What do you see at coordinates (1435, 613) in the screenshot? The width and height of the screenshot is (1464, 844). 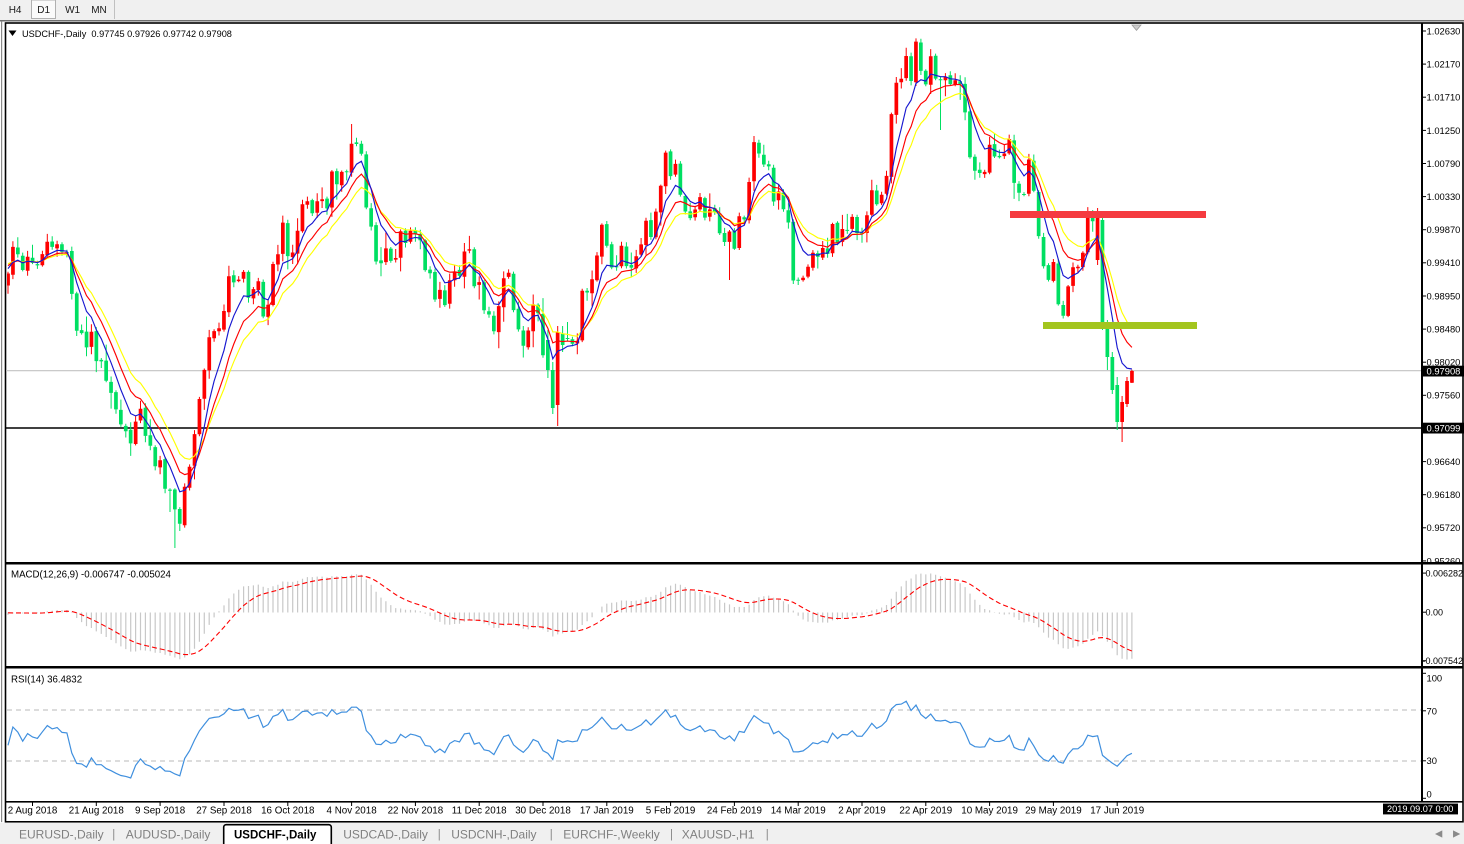 I see `svg-text: 0.00` at bounding box center [1435, 613].